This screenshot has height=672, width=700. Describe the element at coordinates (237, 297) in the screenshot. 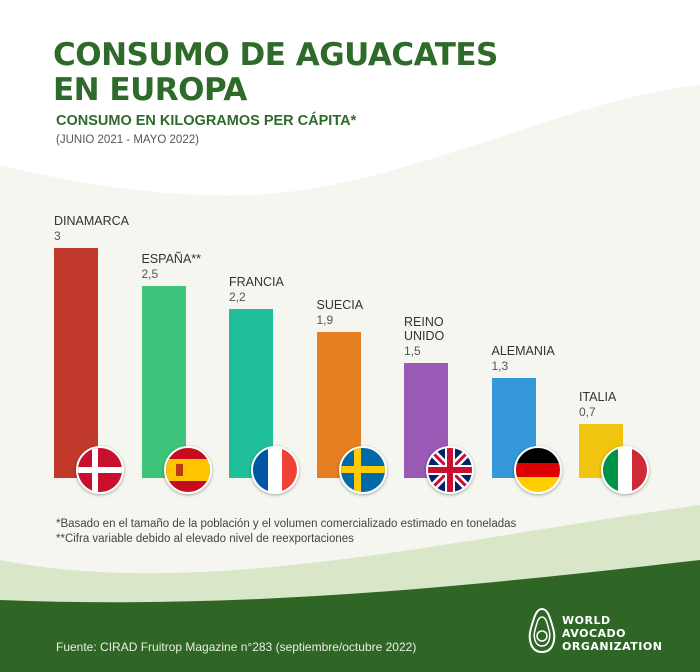

I see `value-label: 2,2` at that location.